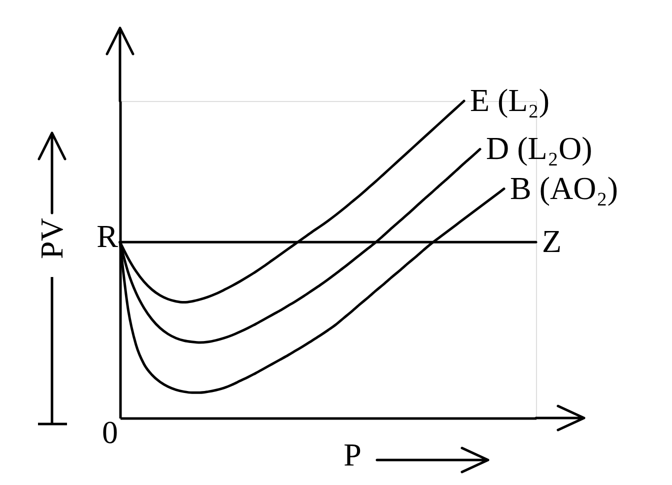  Describe the element at coordinates (539, 148) in the screenshot. I see `series-label: D (L₂O)` at that location.